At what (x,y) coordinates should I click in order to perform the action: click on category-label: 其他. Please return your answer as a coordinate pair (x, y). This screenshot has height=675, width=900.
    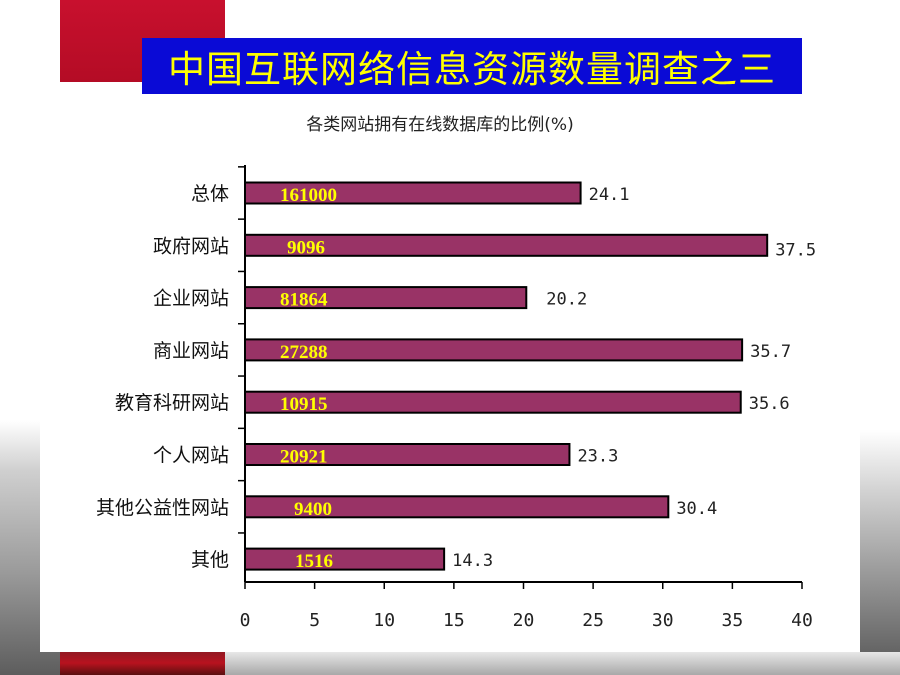
    Looking at the image, I should click on (210, 560).